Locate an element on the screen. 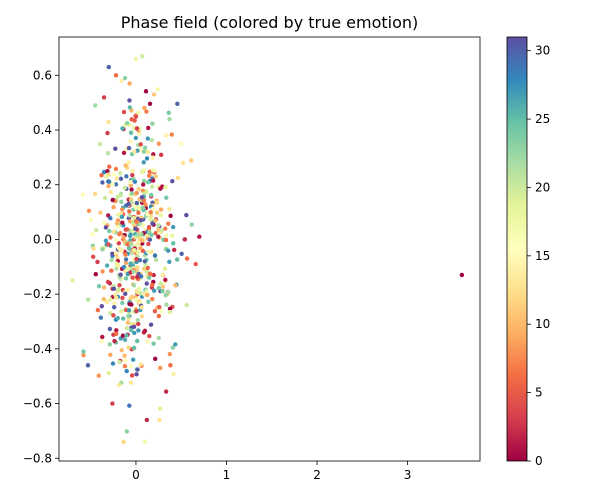 This screenshot has height=500, width=600. y-tick-label: 0.6 is located at coordinates (42, 75).